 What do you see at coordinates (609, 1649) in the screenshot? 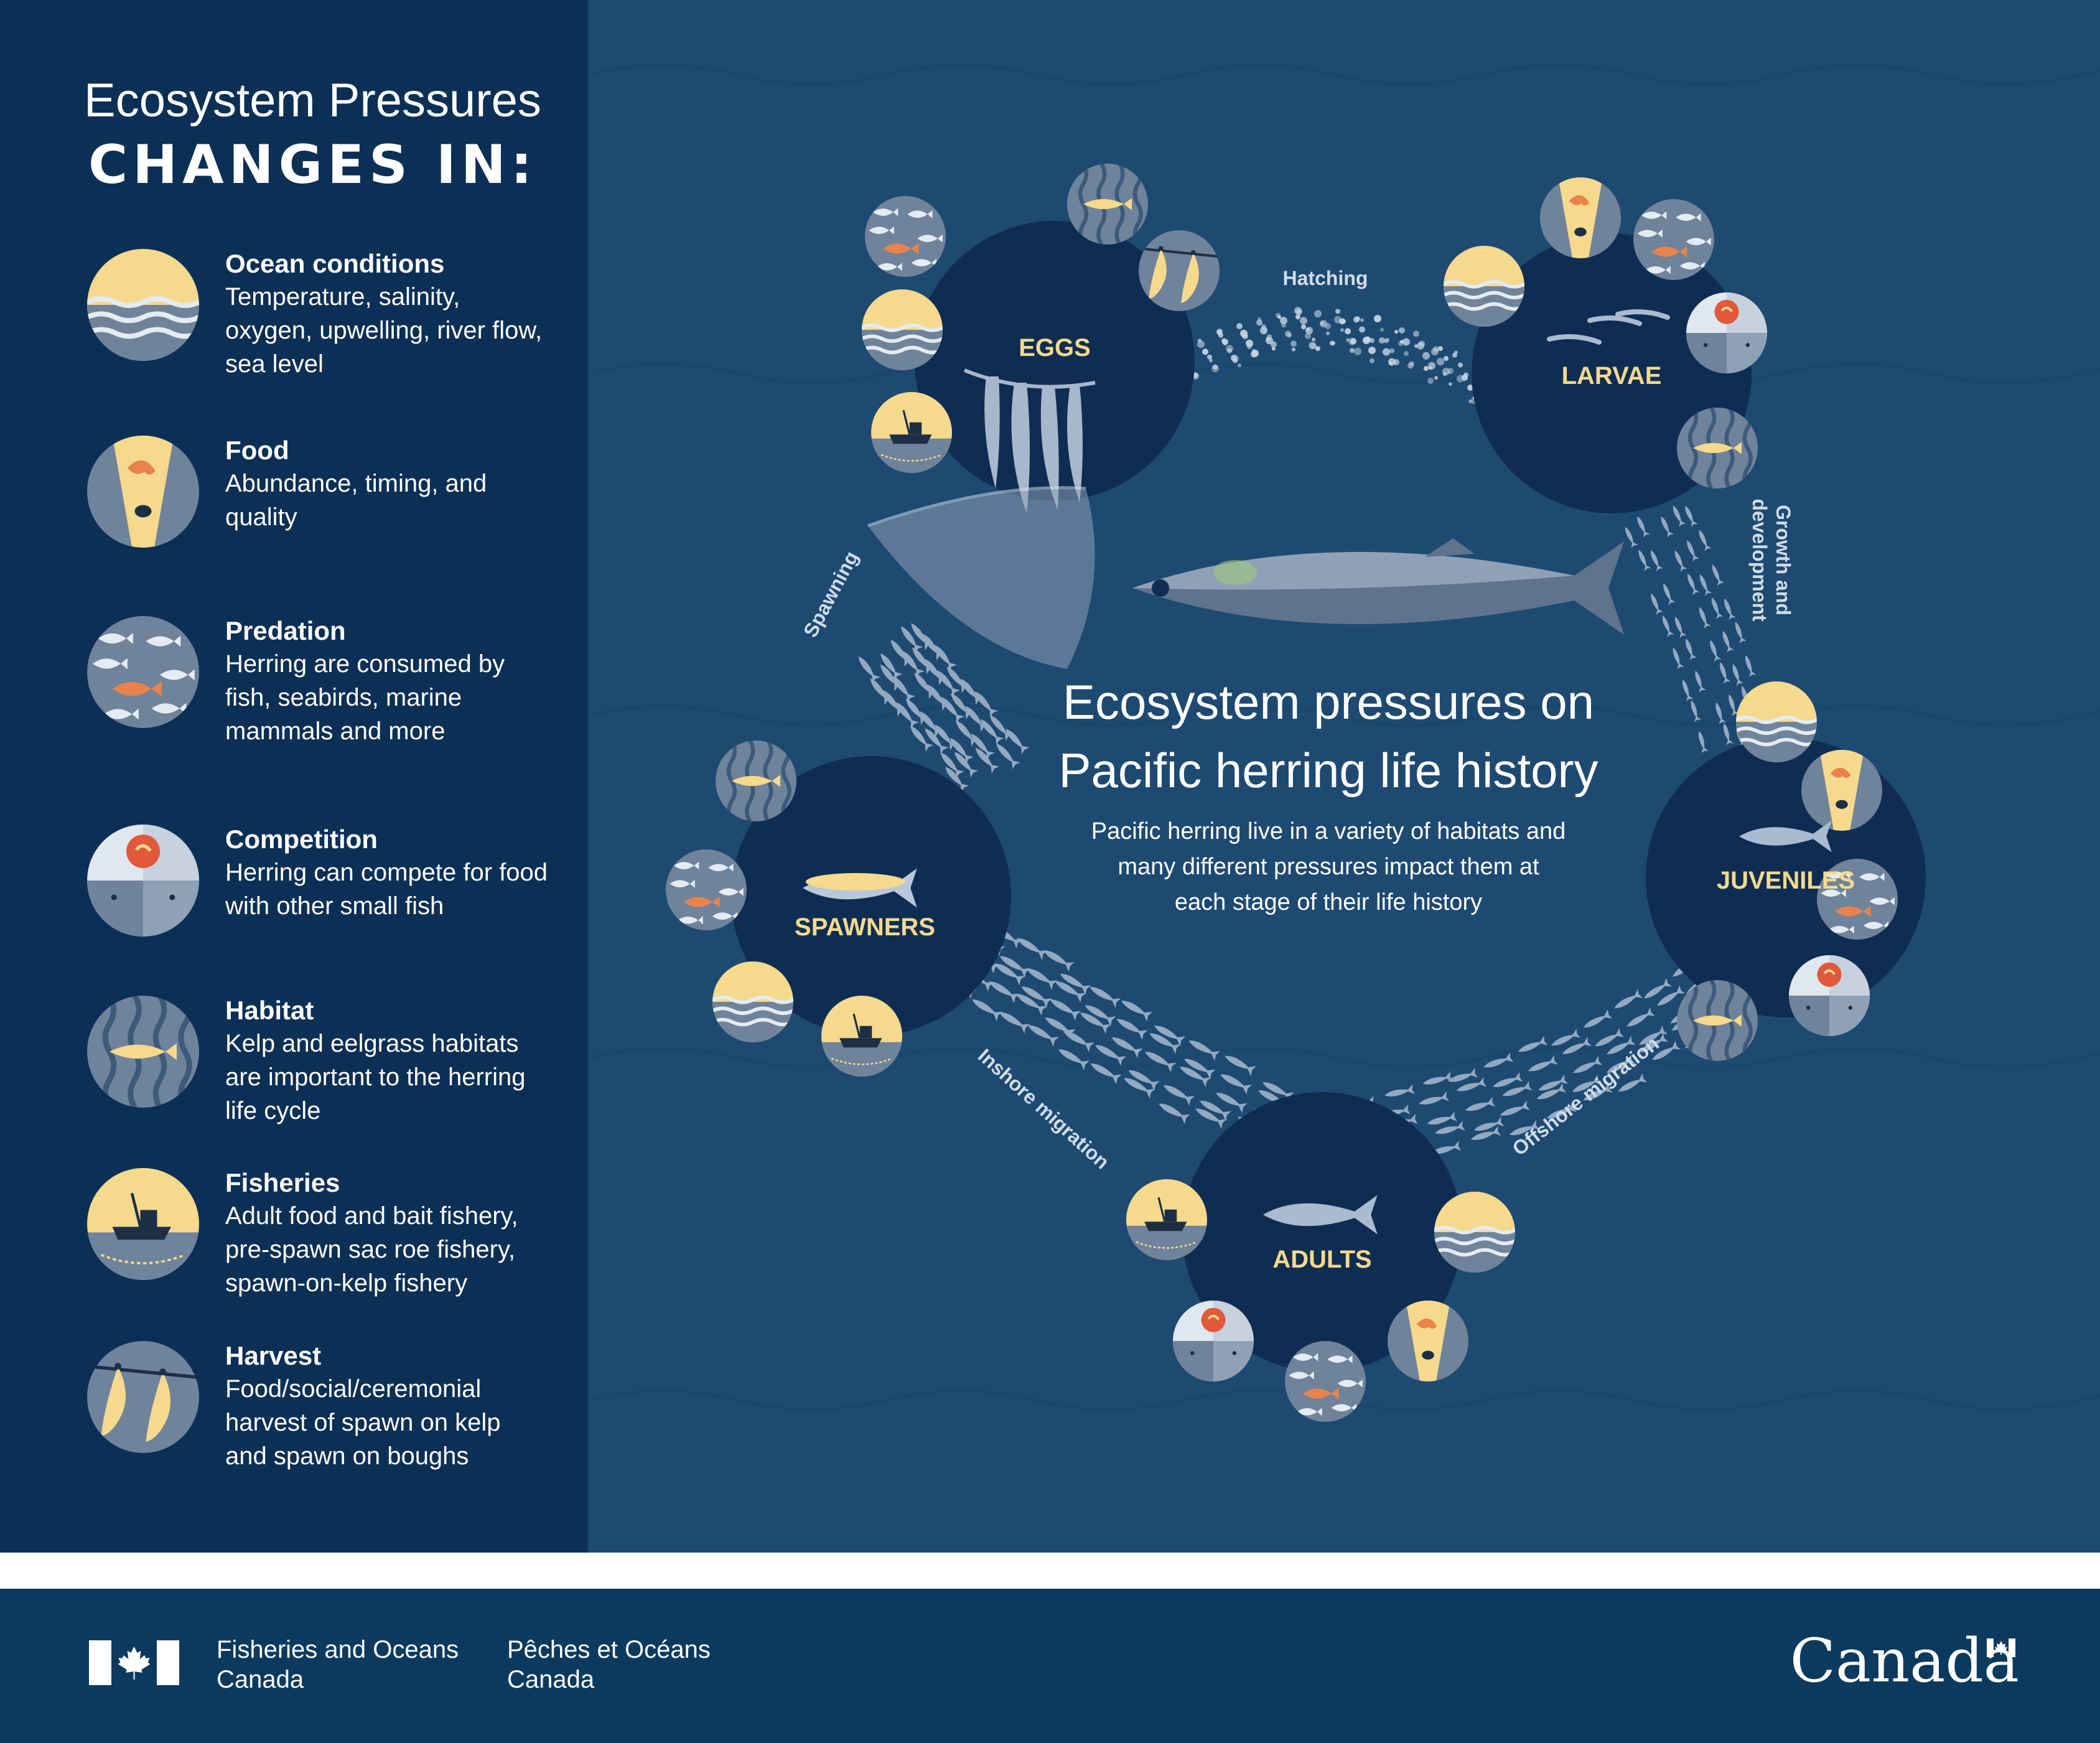
I see `dept-fr-line1: Pêches et Océans` at bounding box center [609, 1649].